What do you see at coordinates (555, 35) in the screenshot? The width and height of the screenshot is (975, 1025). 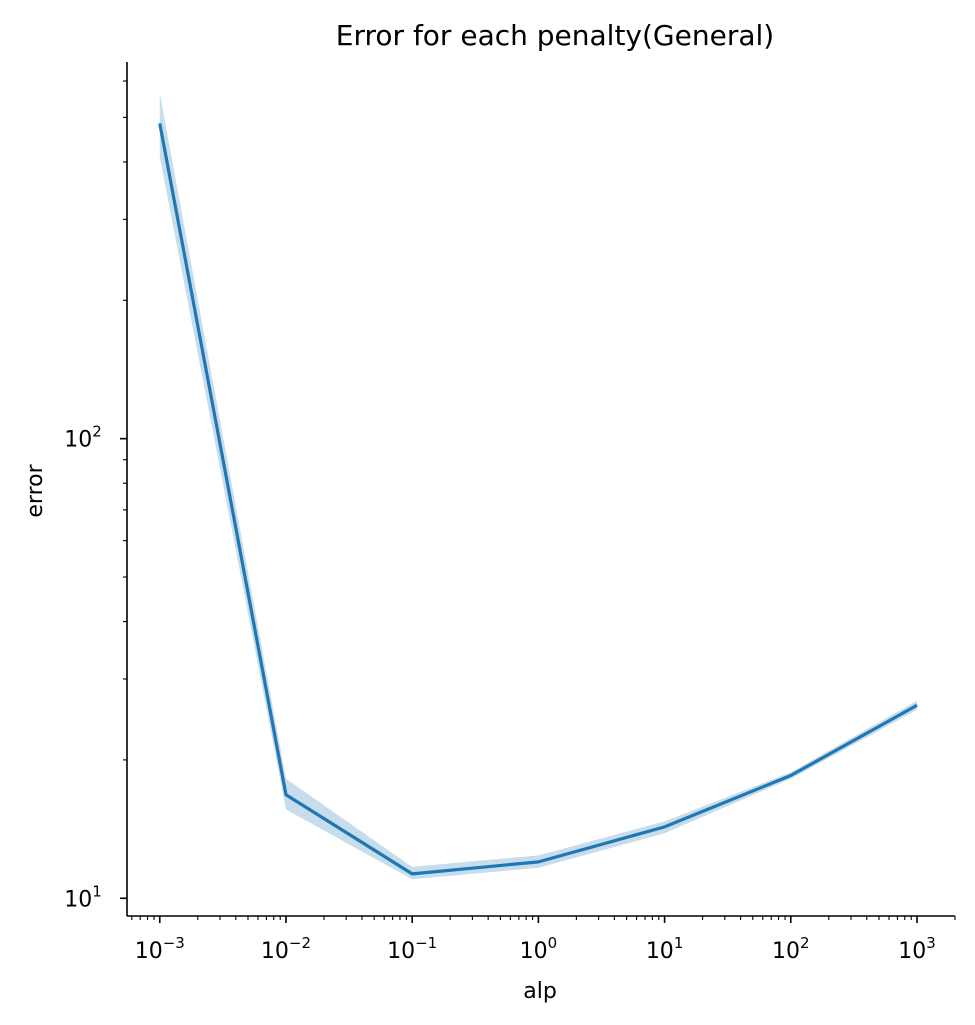 I see `chart-title: Error for each penalty(General)` at bounding box center [555, 35].